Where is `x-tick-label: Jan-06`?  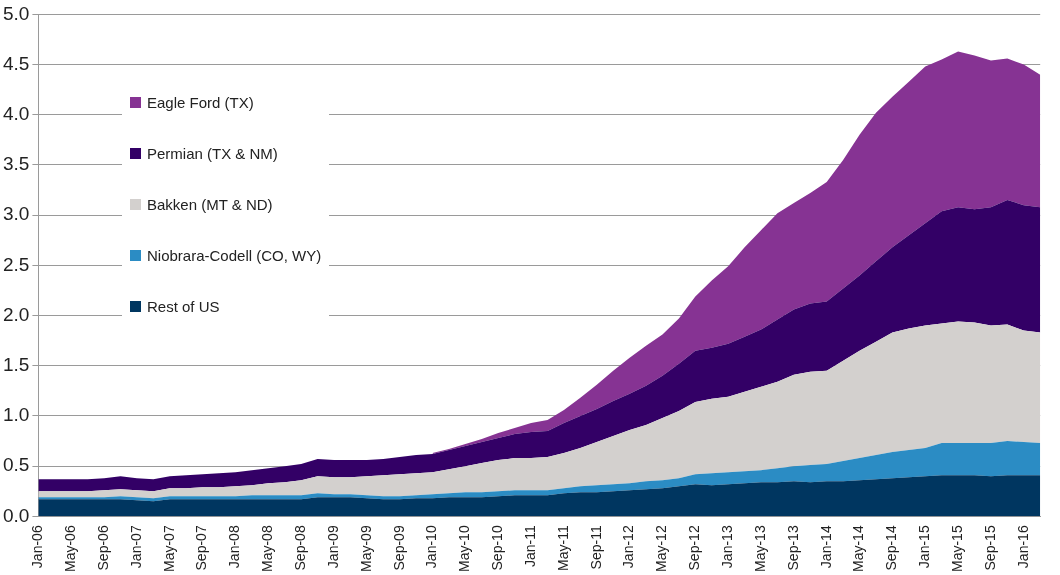 x-tick-label: Jan-06 is located at coordinates (37, 547).